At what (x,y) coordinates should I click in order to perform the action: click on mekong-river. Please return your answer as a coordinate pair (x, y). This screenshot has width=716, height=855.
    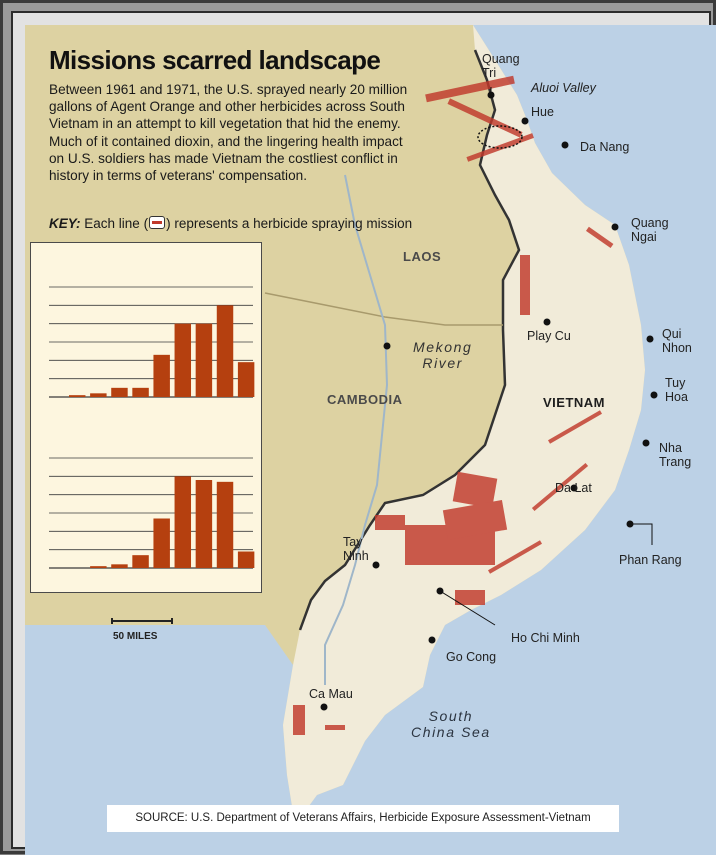
    Looking at the image, I should click on (356, 429).